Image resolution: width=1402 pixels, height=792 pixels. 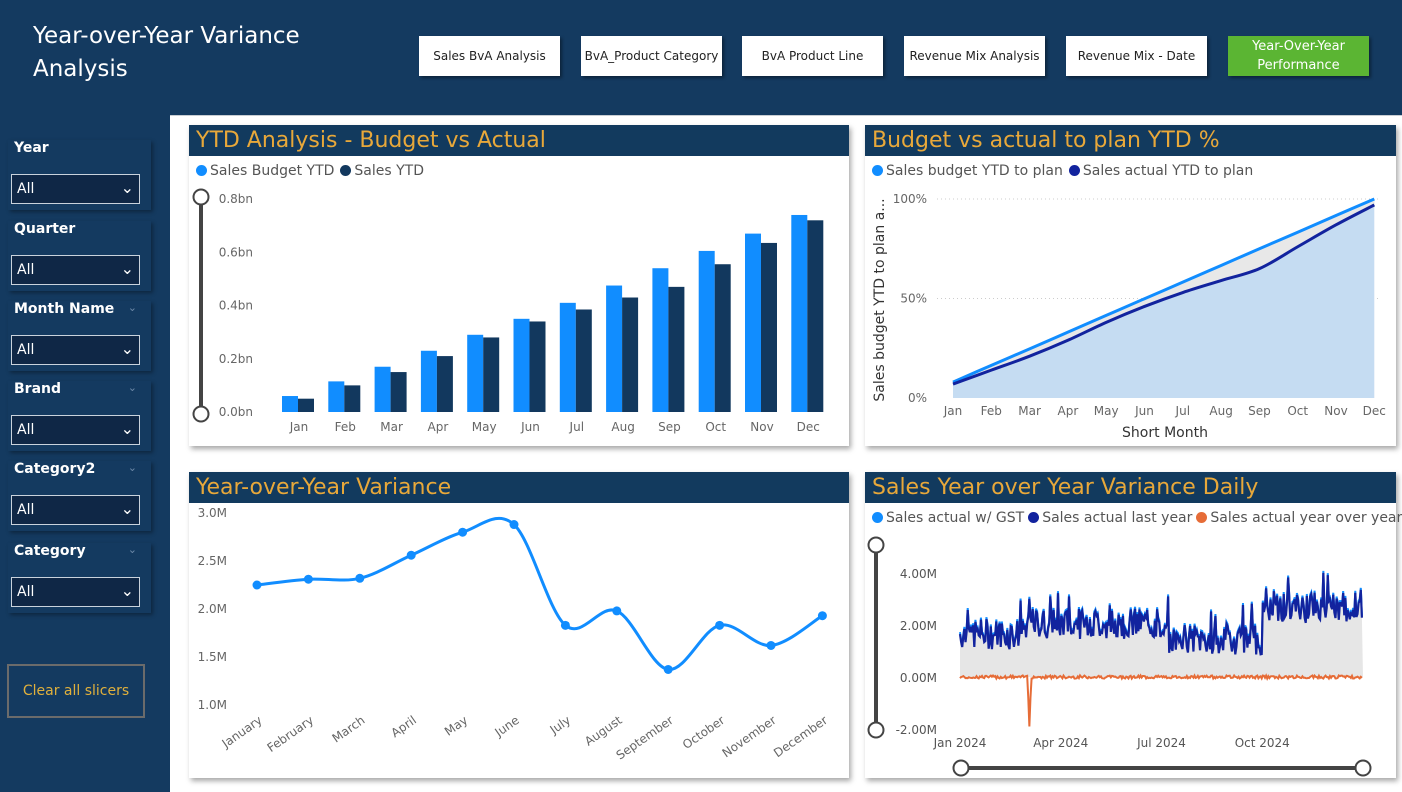 What do you see at coordinates (265, 171) in the screenshot?
I see `legend-item: Sales Budget YTD` at bounding box center [265, 171].